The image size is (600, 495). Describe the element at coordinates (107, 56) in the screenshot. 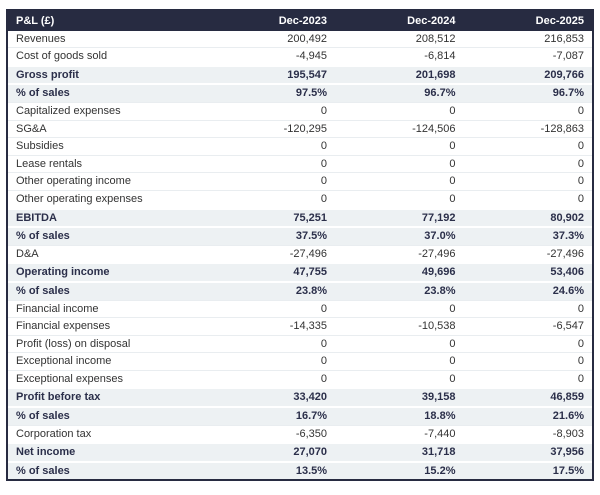

I see `row-label: Cost of goods sold` at that location.